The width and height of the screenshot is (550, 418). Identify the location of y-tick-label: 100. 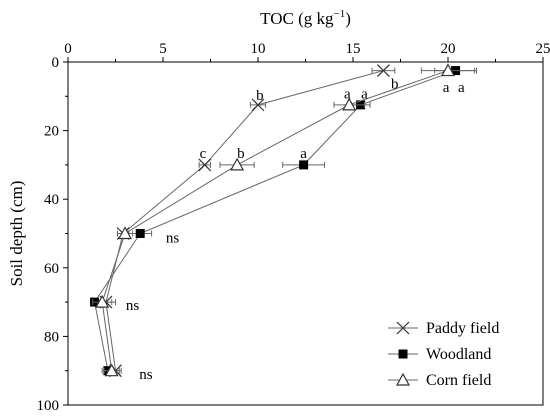
(48, 406).